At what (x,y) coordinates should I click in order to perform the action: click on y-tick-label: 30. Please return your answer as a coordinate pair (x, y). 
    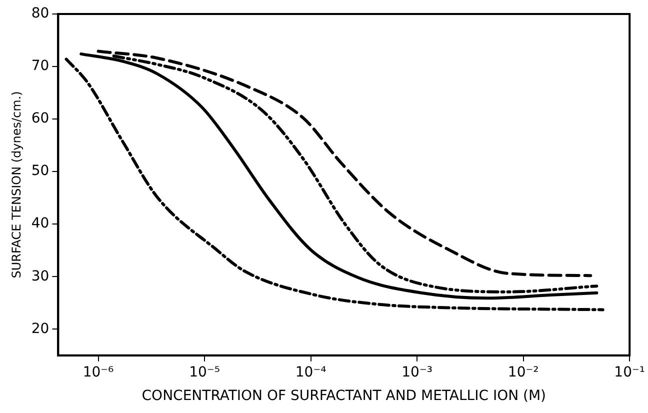
    Looking at the image, I should click on (40, 276).